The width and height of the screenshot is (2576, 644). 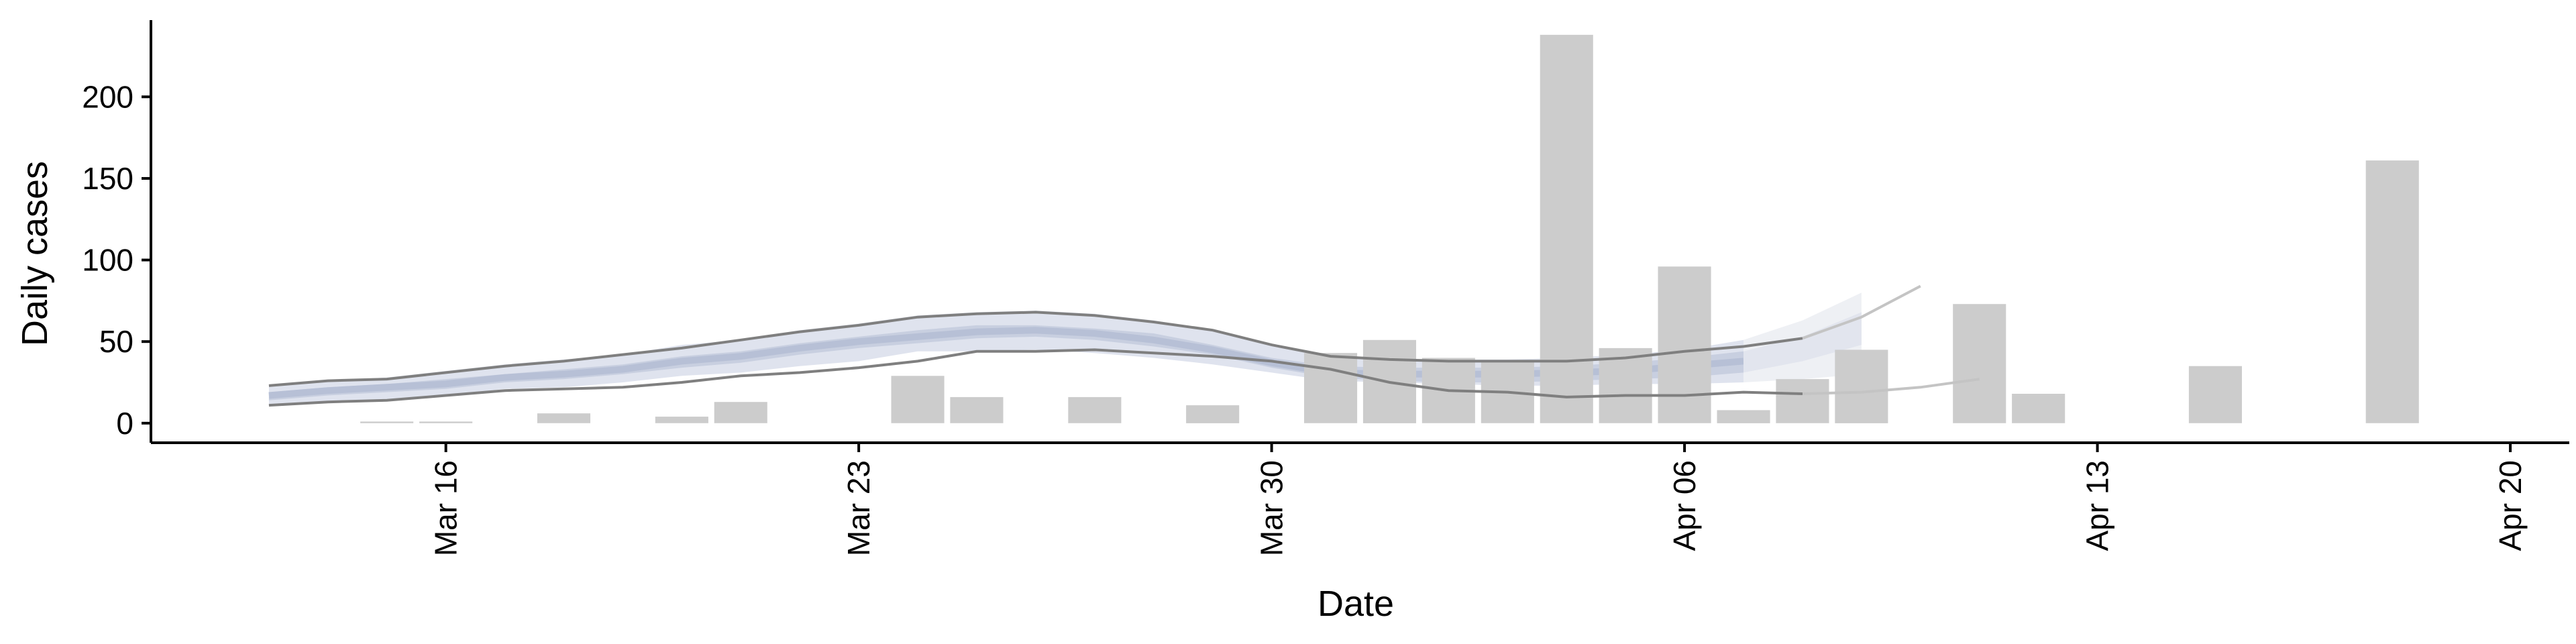 I want to click on lower-fit-line-nowcast, so click(x=1891, y=386).